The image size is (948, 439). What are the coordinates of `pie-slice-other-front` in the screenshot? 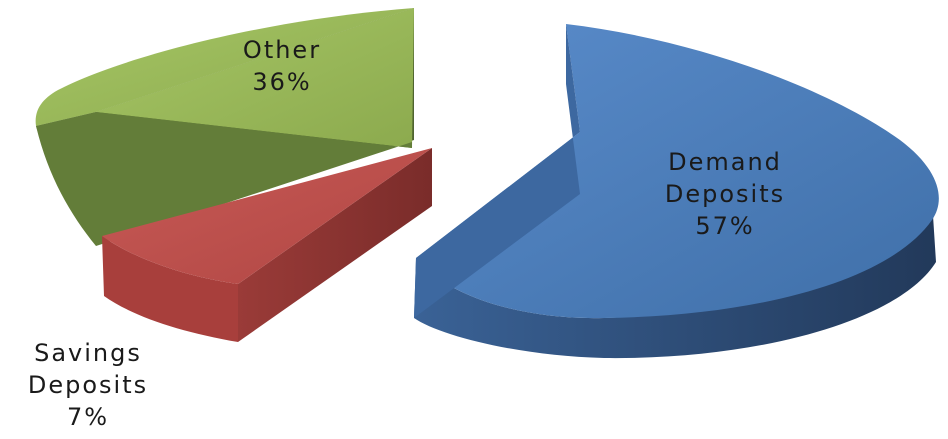 It's located at (224, 179).